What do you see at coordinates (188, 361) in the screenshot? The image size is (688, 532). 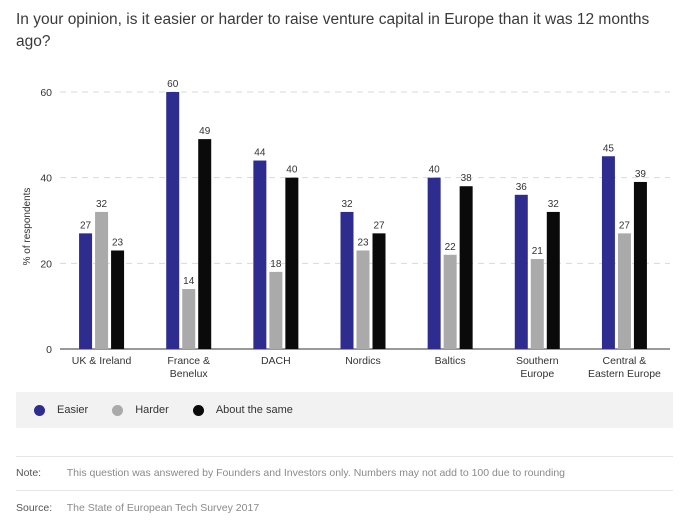 I see `x-tick-label: France &` at bounding box center [188, 361].